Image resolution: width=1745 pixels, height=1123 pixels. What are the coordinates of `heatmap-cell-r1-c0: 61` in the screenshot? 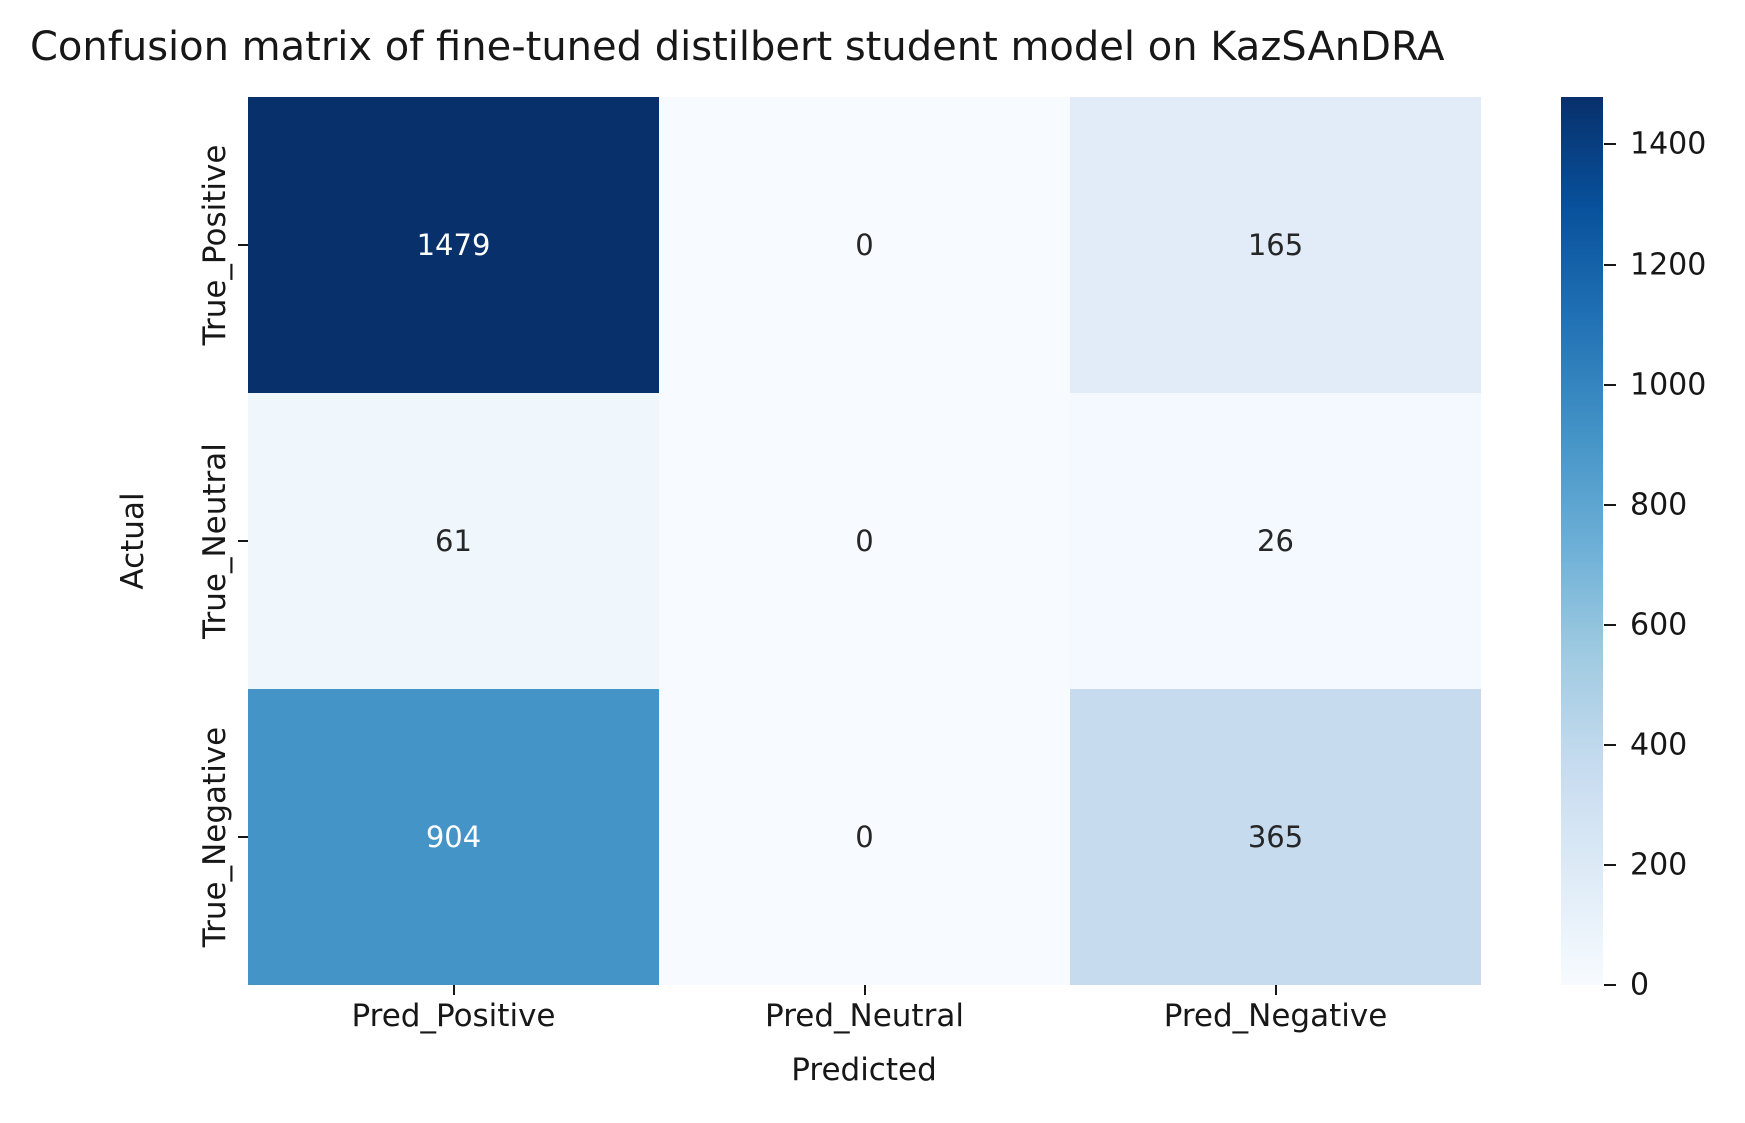 It's located at (453, 541).